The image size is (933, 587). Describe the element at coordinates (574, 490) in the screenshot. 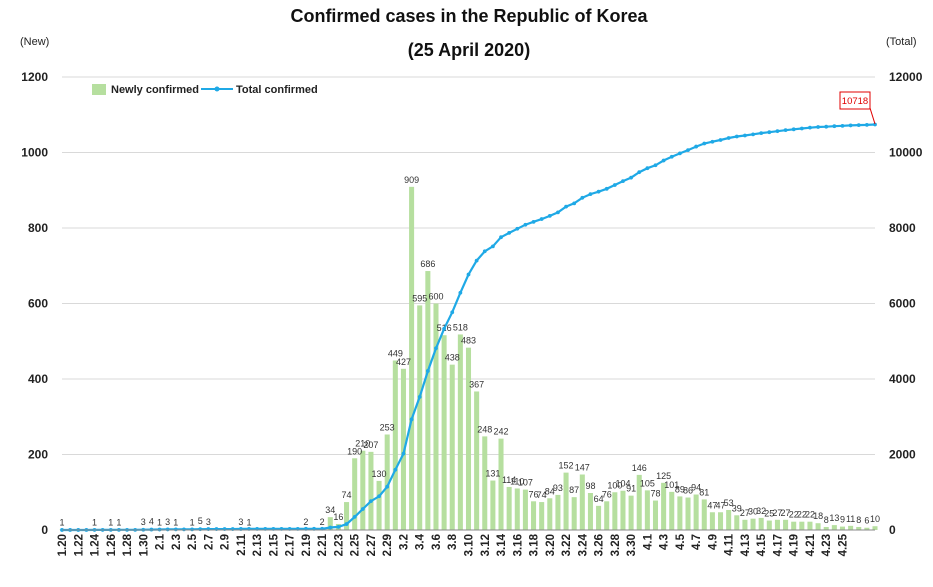

I see `bar-data-label: 87` at that location.